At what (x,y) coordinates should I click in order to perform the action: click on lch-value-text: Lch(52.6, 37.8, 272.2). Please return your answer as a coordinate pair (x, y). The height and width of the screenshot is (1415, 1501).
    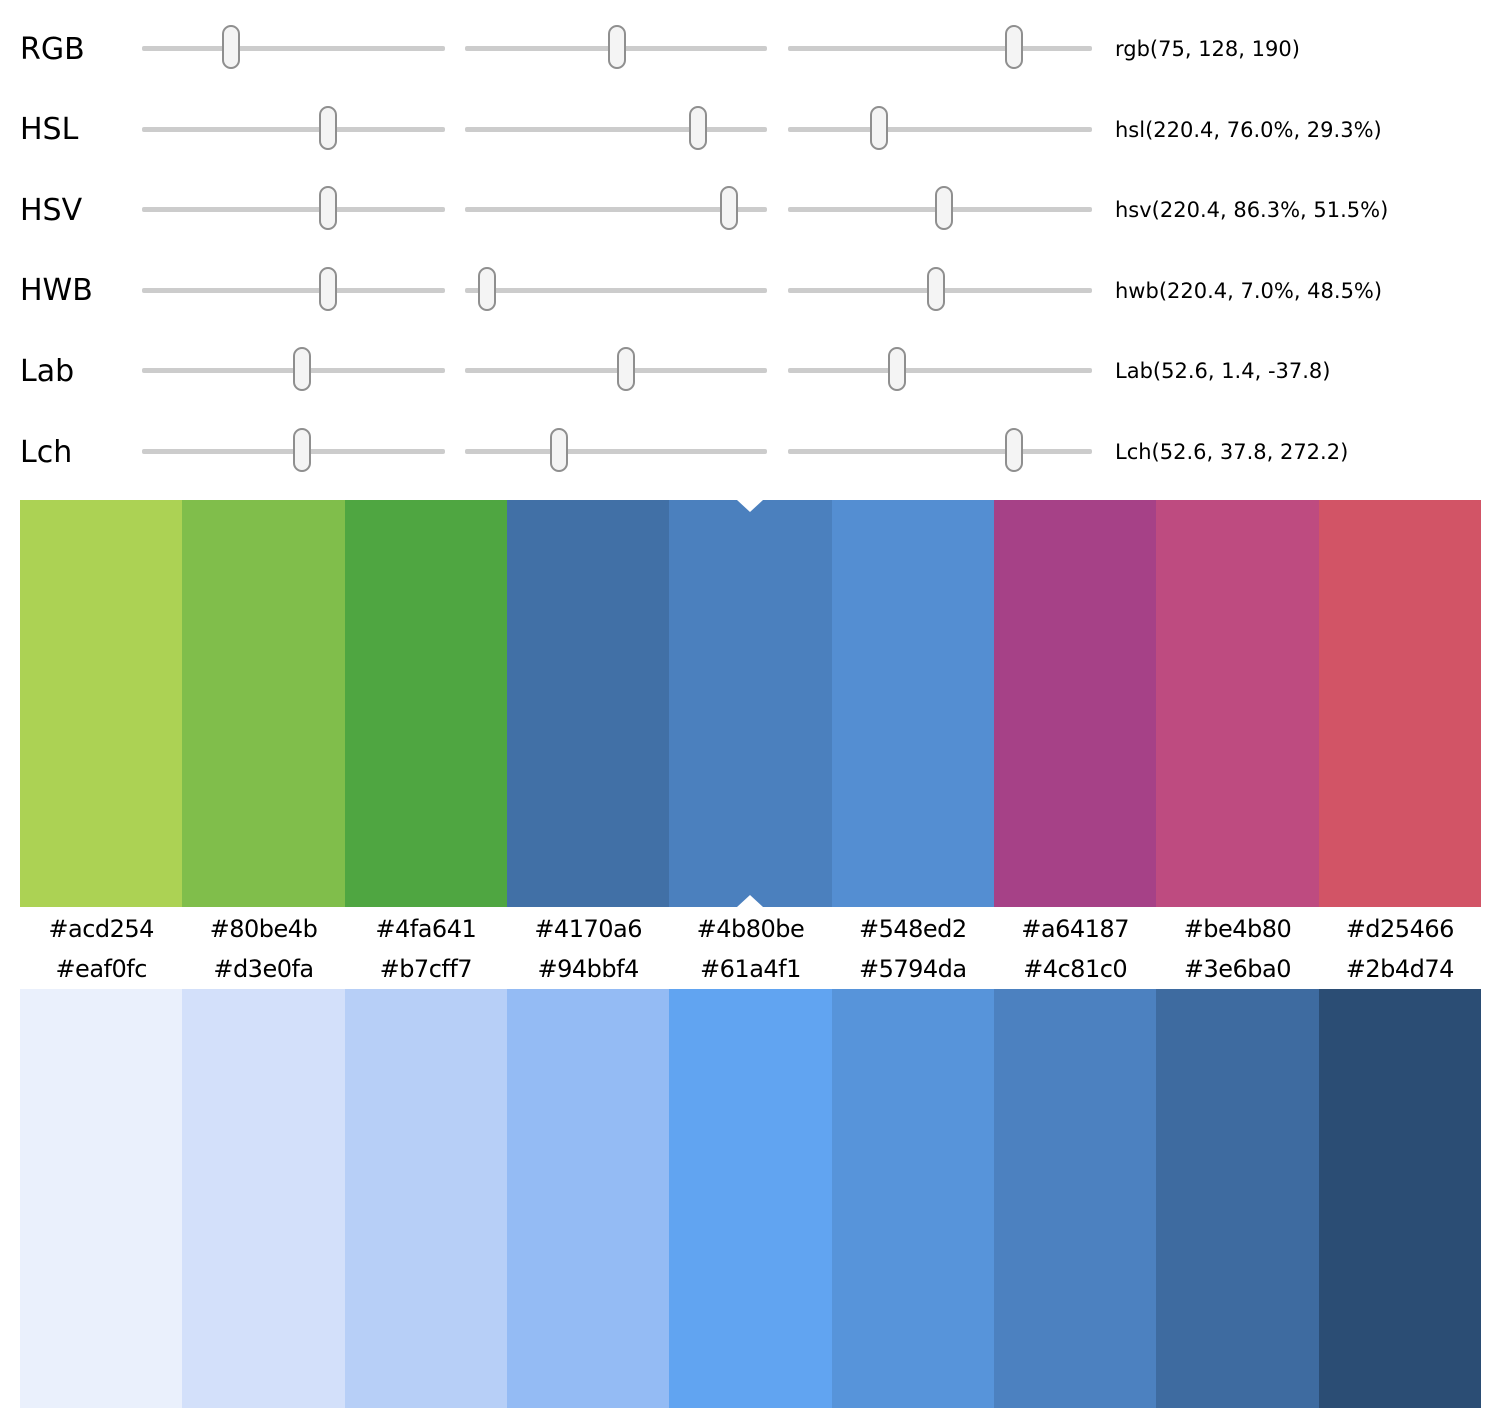
    Looking at the image, I should click on (1232, 452).